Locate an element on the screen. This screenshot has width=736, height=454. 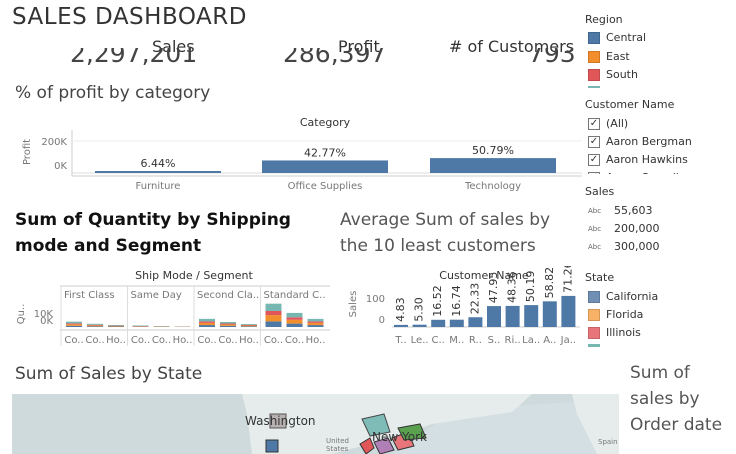
region-item-south: South is located at coordinates (613, 74).